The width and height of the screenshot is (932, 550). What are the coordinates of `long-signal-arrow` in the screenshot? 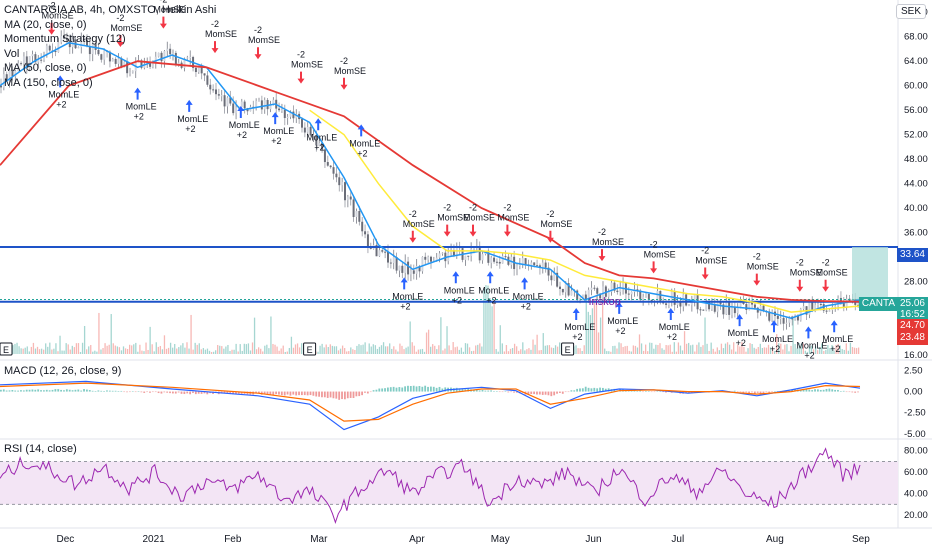 It's located at (404, 283).